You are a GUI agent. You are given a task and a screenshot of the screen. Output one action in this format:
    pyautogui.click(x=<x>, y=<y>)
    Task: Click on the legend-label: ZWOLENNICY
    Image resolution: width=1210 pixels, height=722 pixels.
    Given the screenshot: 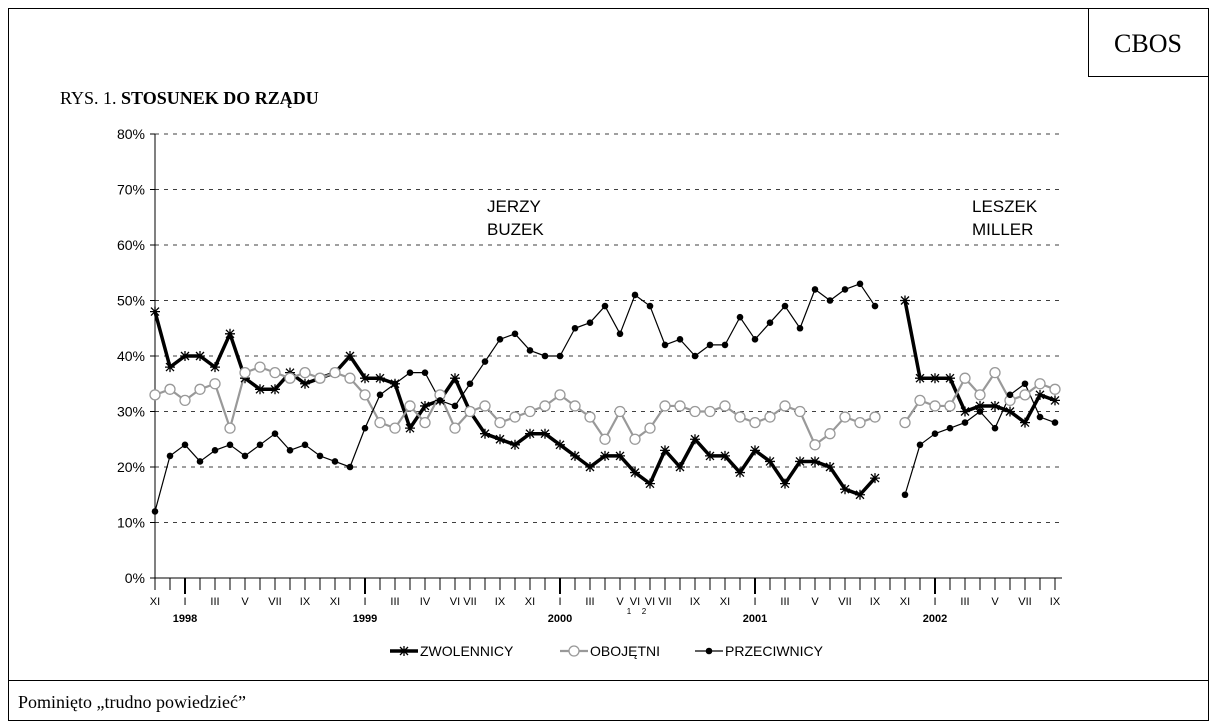 What is the action you would take?
    pyautogui.click(x=467, y=651)
    